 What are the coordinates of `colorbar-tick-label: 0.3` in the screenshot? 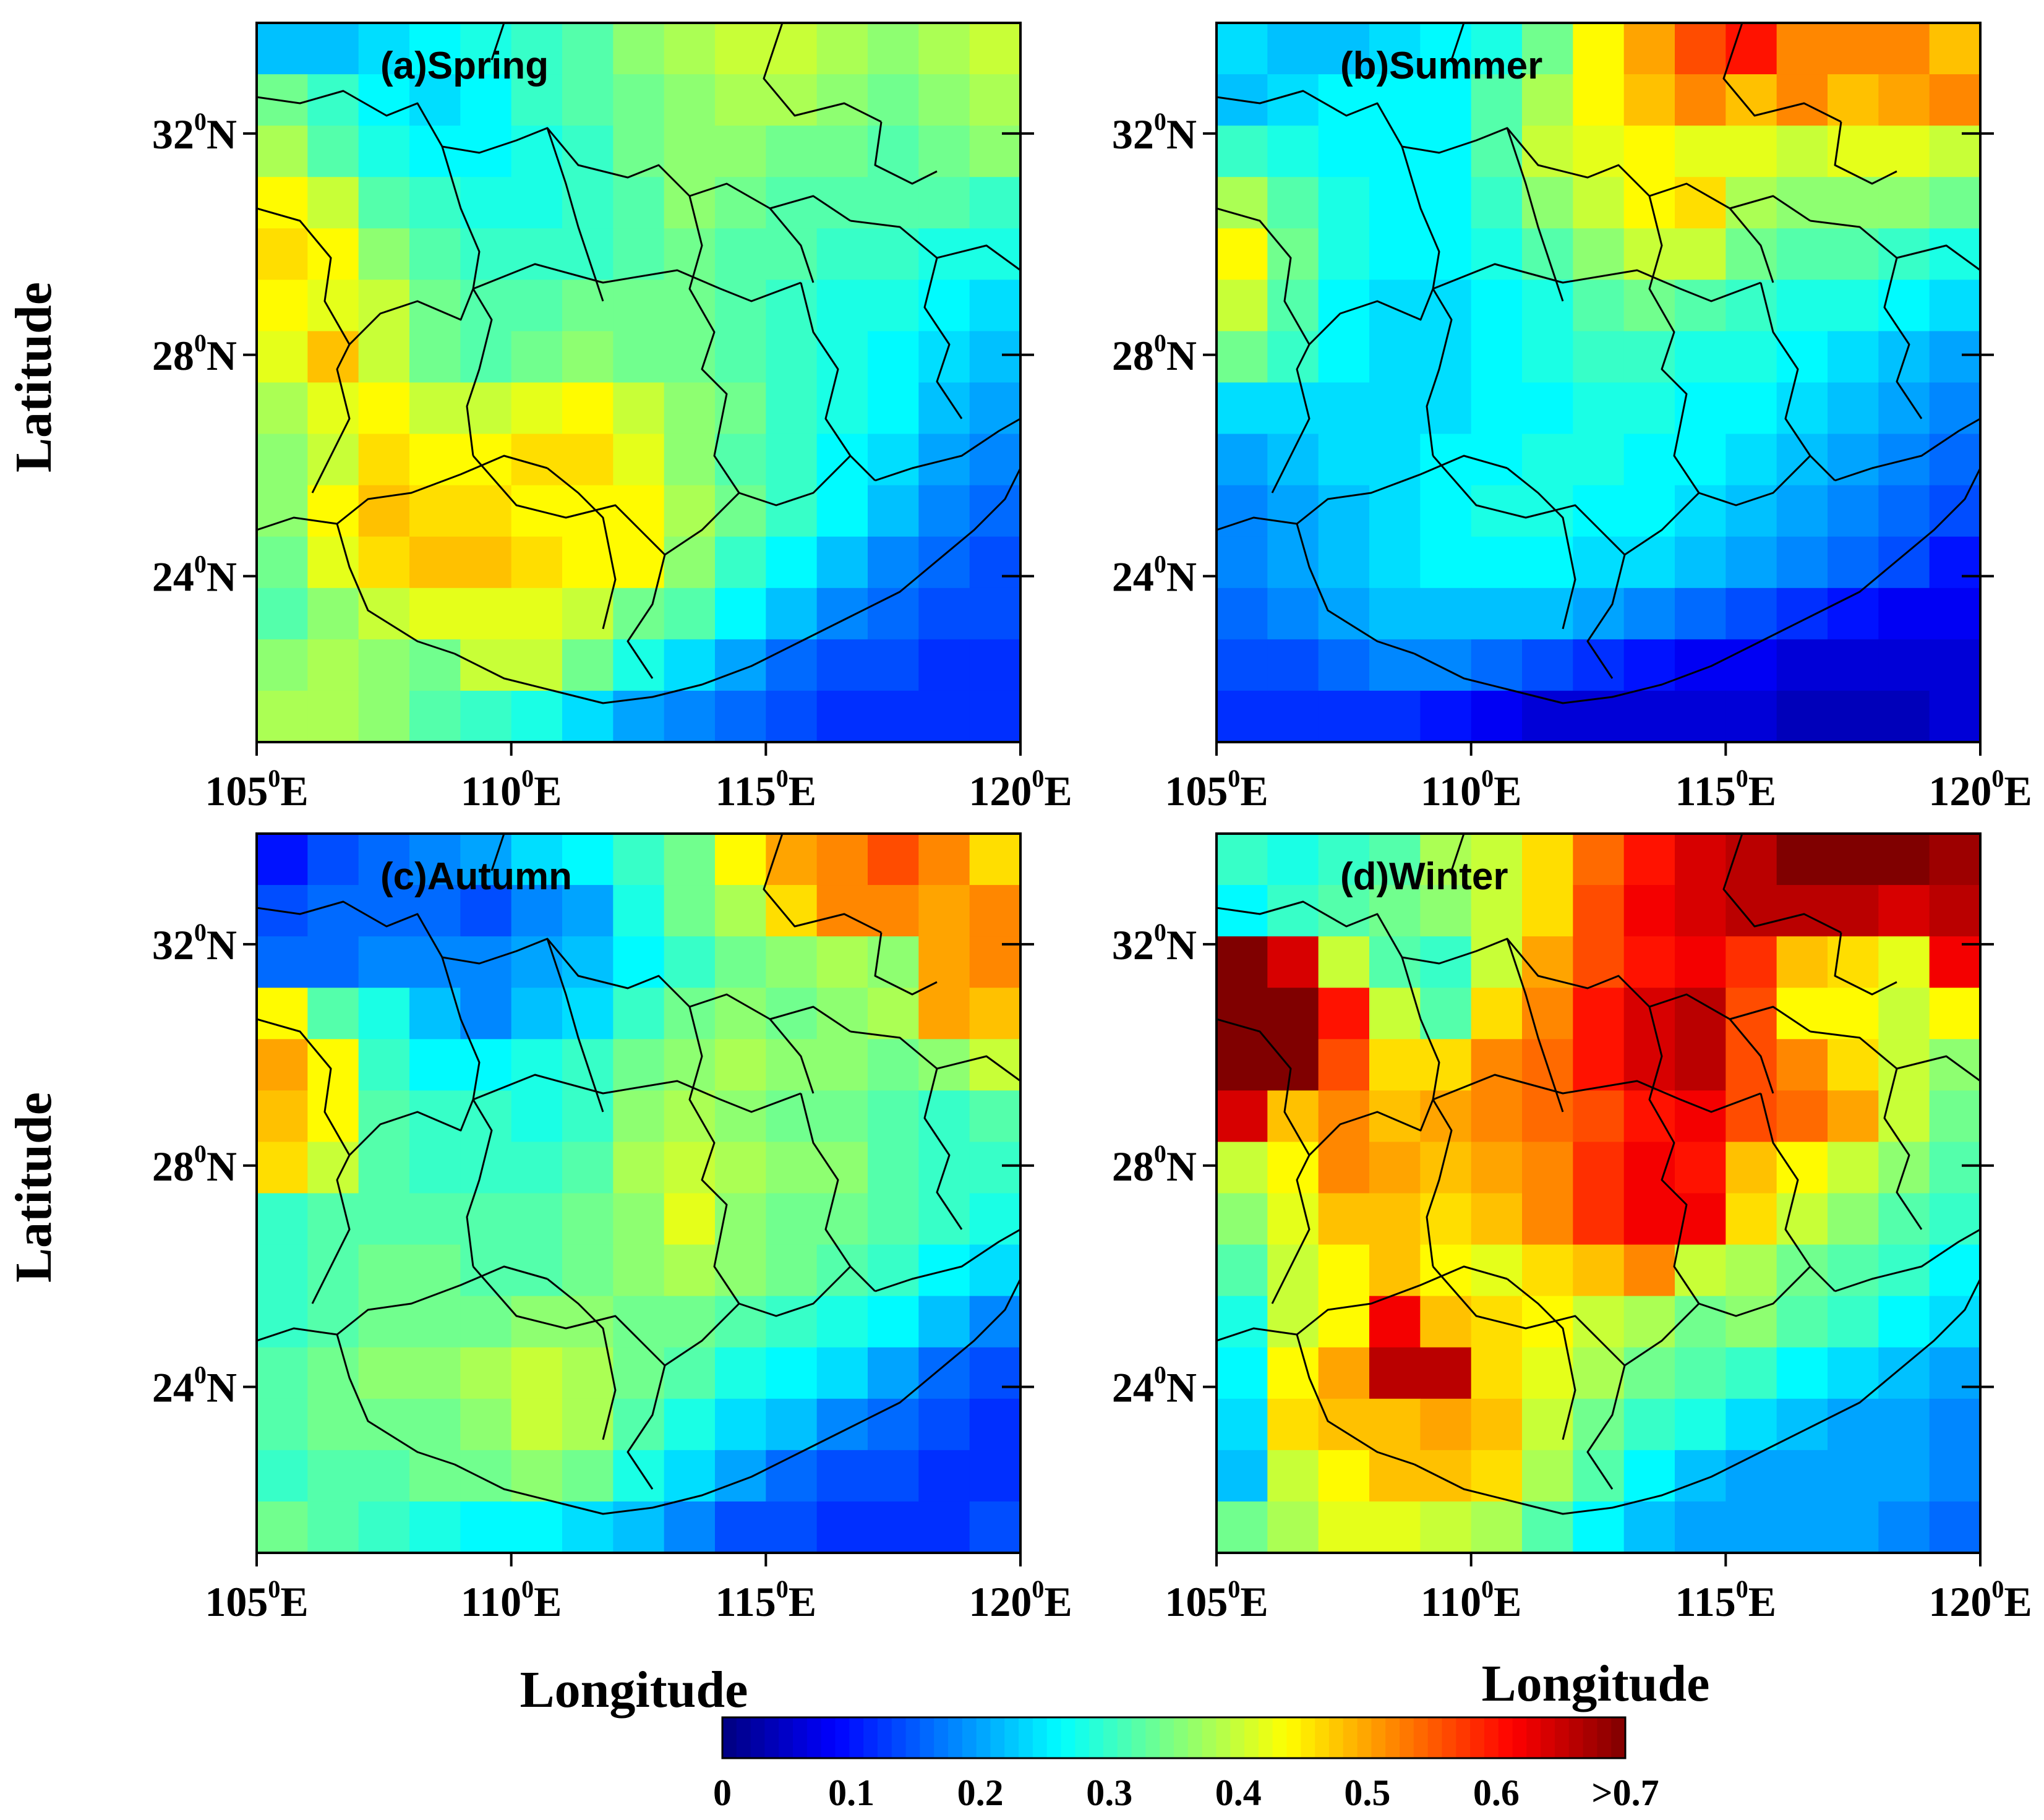 It's located at (1109, 1792).